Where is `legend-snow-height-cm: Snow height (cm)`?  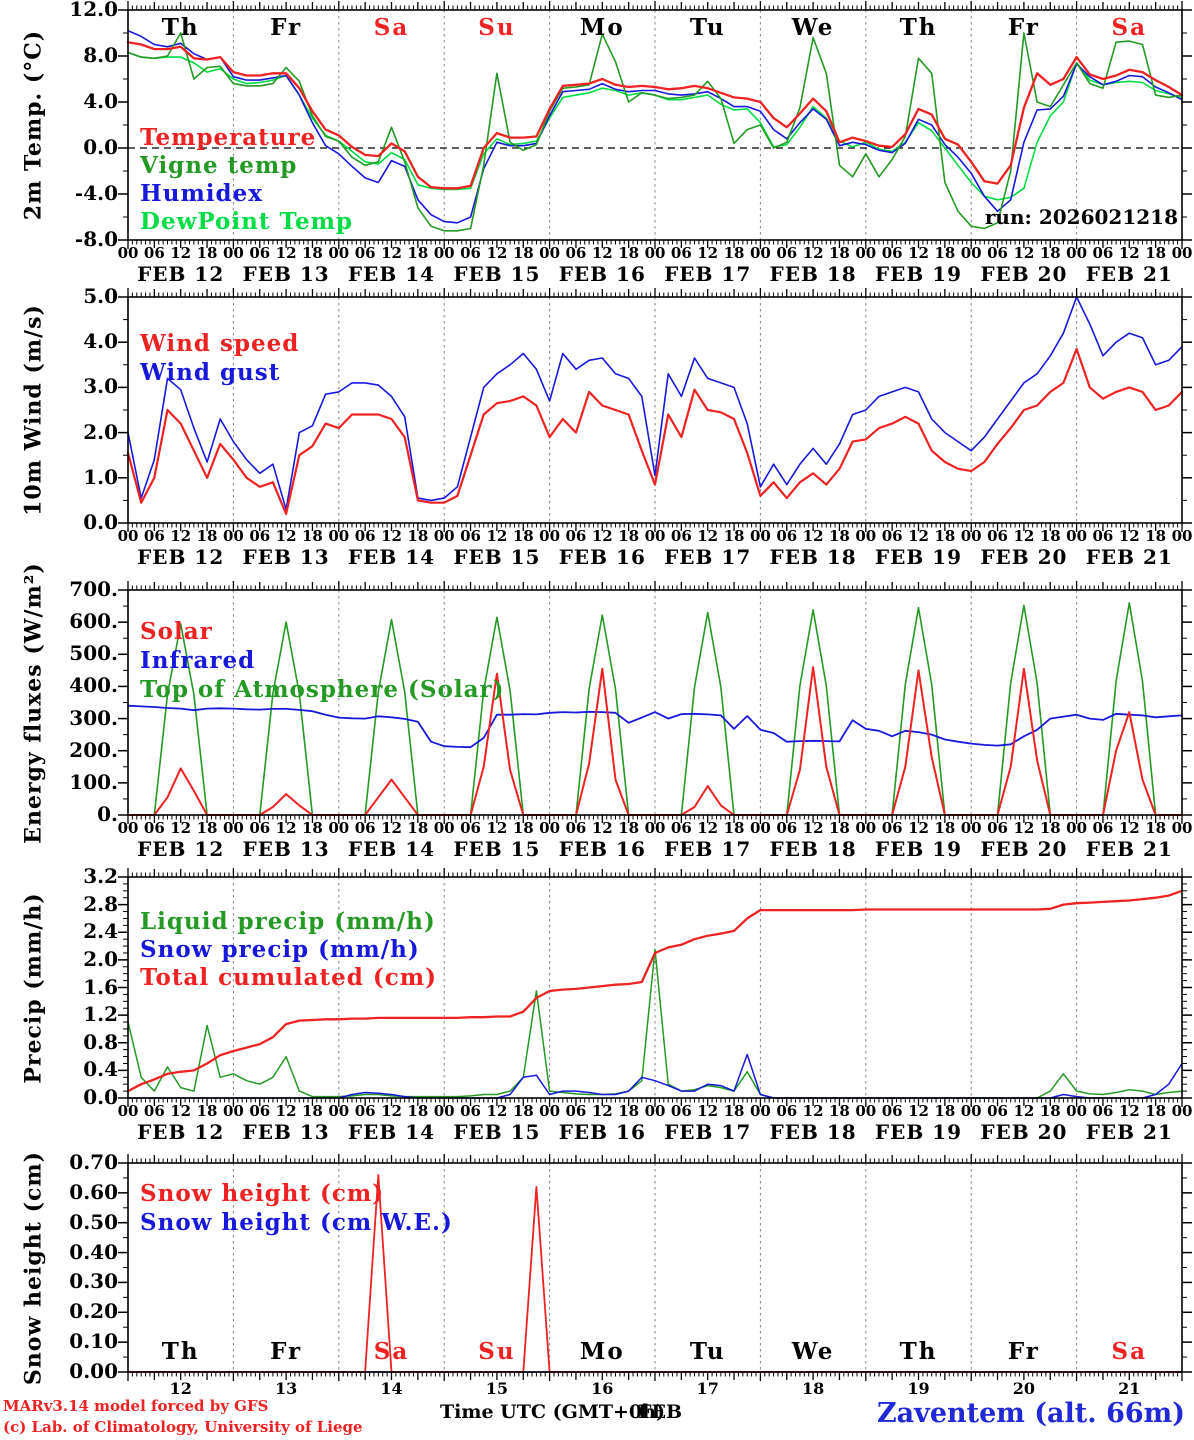 legend-snow-height-cm: Snow height (cm) is located at coordinates (262, 1193).